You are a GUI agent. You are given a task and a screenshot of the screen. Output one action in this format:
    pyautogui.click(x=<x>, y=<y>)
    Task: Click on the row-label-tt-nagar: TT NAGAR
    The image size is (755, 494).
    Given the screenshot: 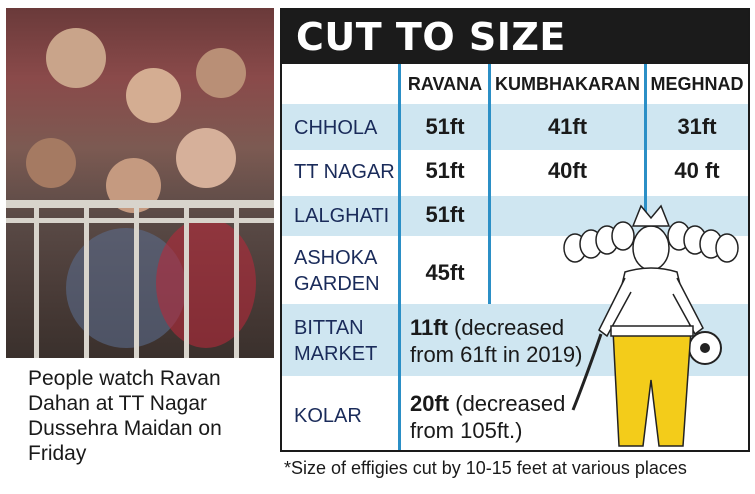 What is the action you would take?
    pyautogui.click(x=344, y=172)
    